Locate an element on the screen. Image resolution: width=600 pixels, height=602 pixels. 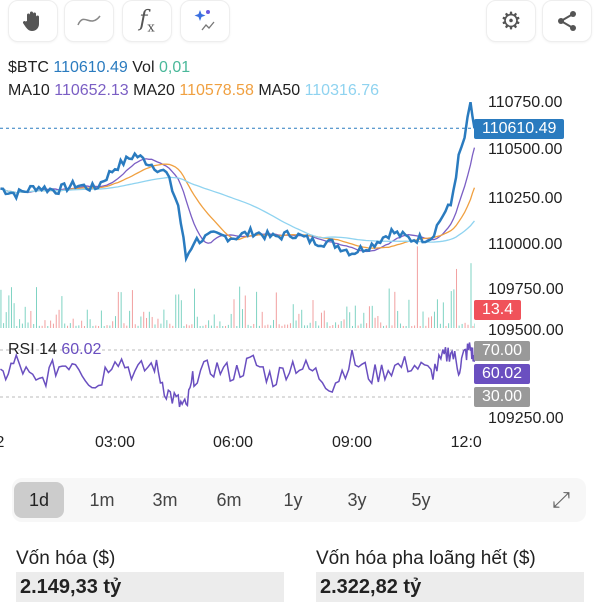
y-tick: 109250.00 is located at coordinates (526, 418).